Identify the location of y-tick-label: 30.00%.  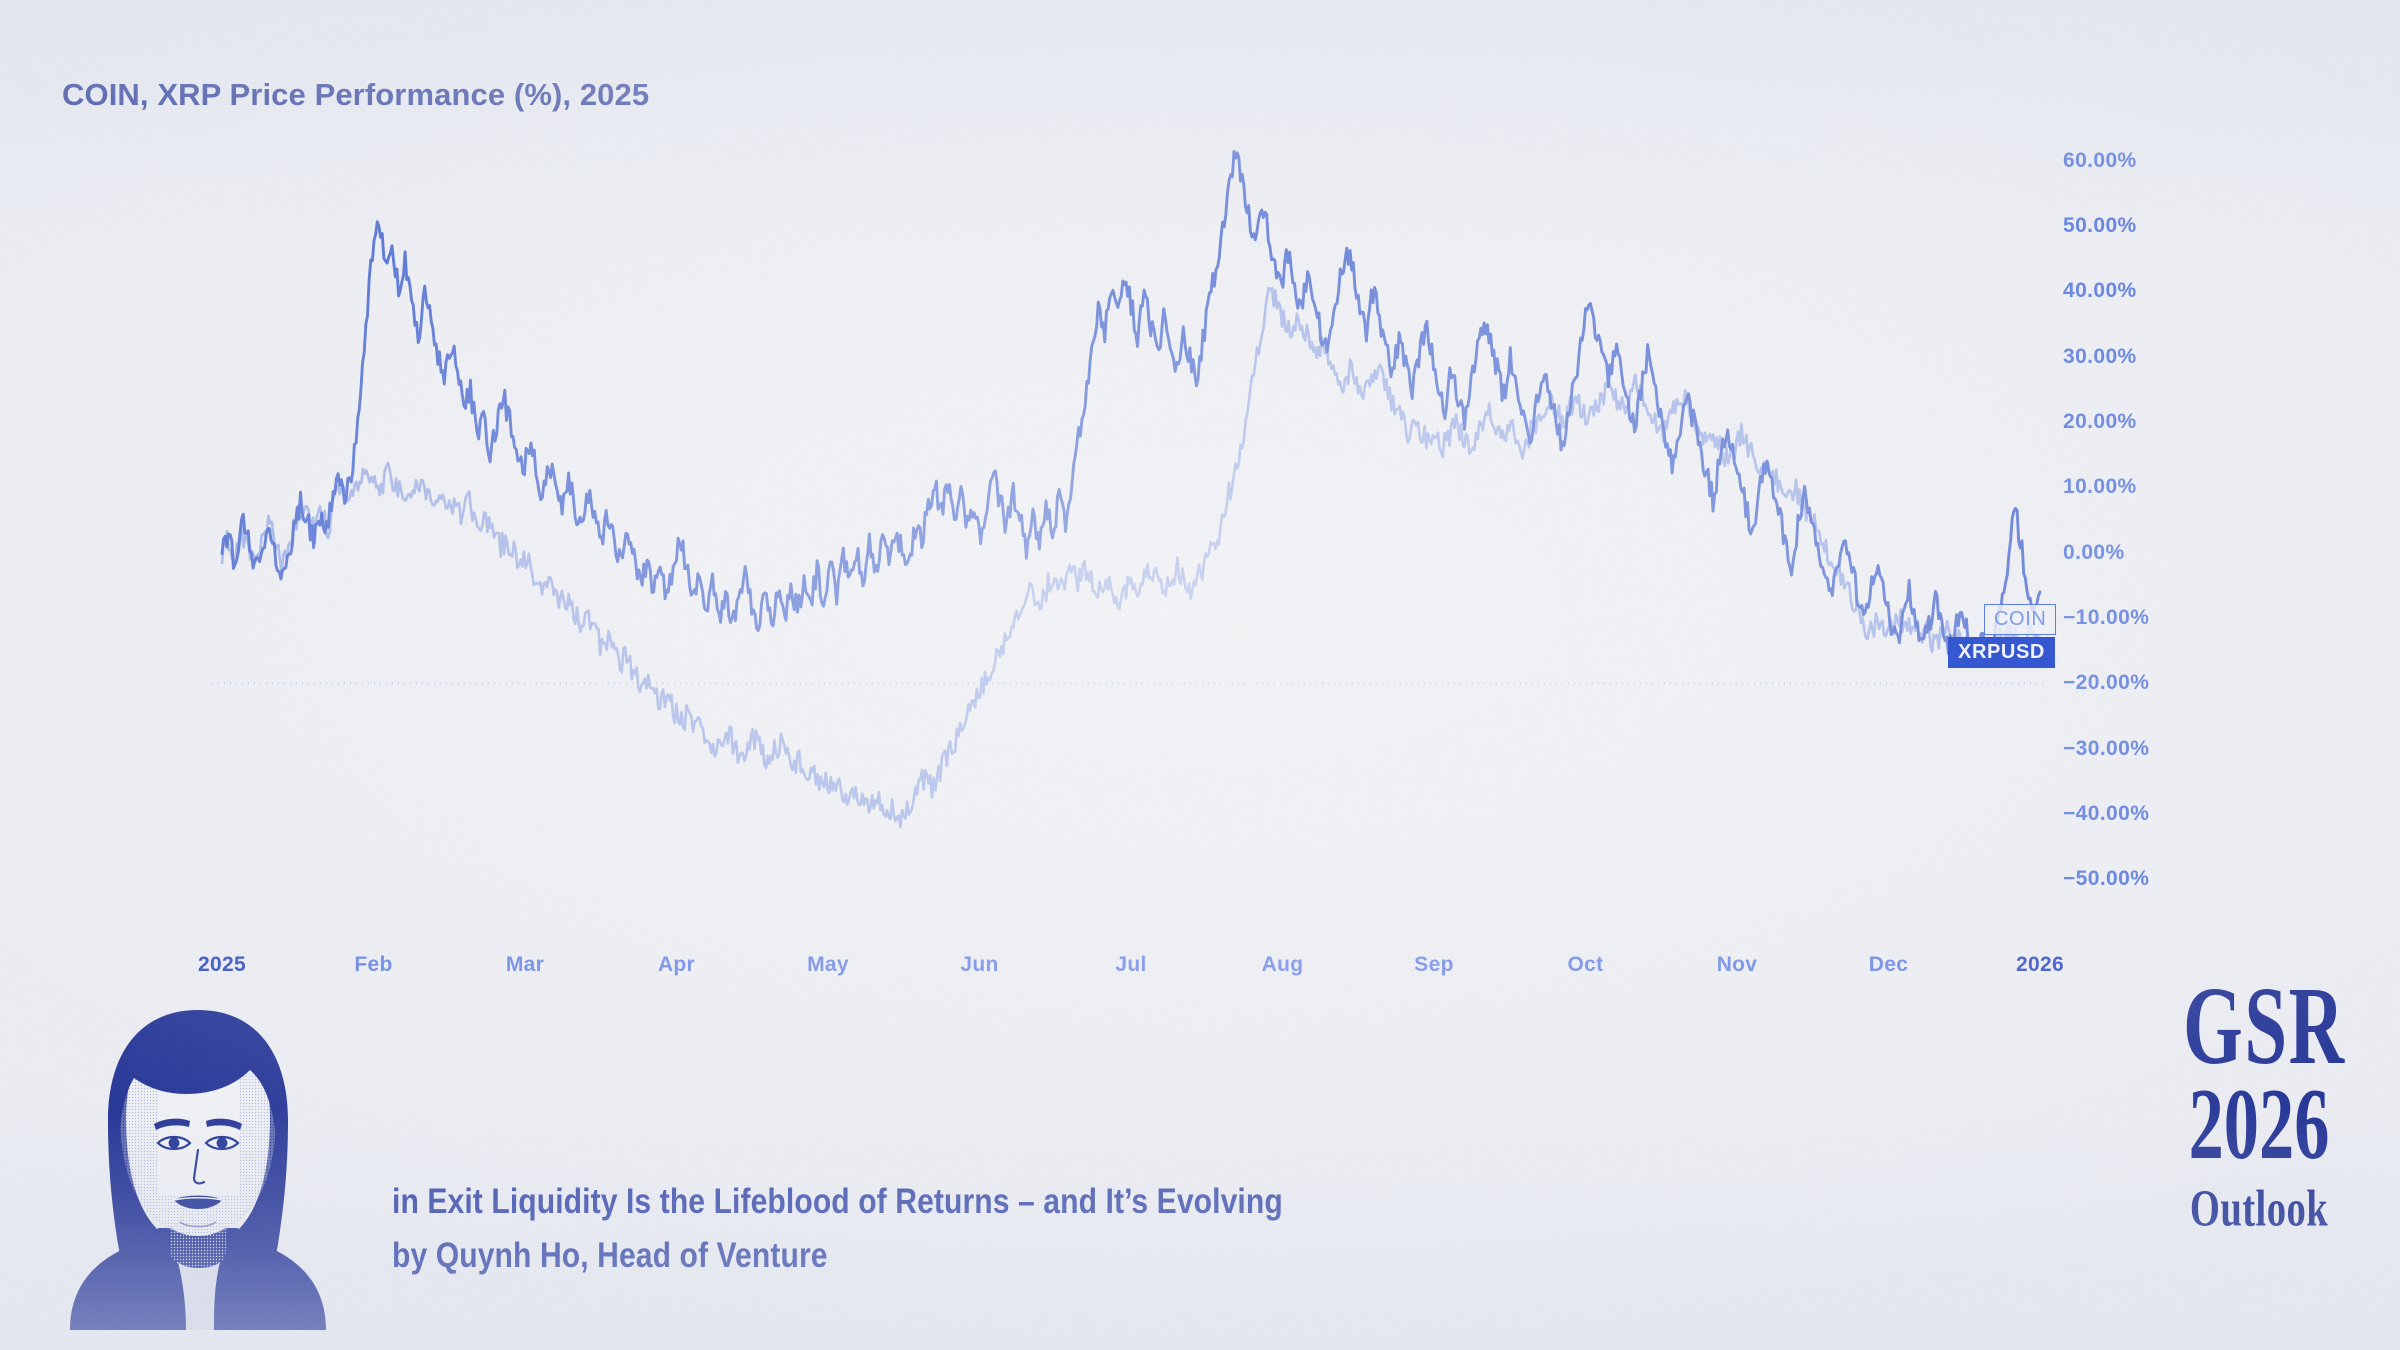
(2100, 356).